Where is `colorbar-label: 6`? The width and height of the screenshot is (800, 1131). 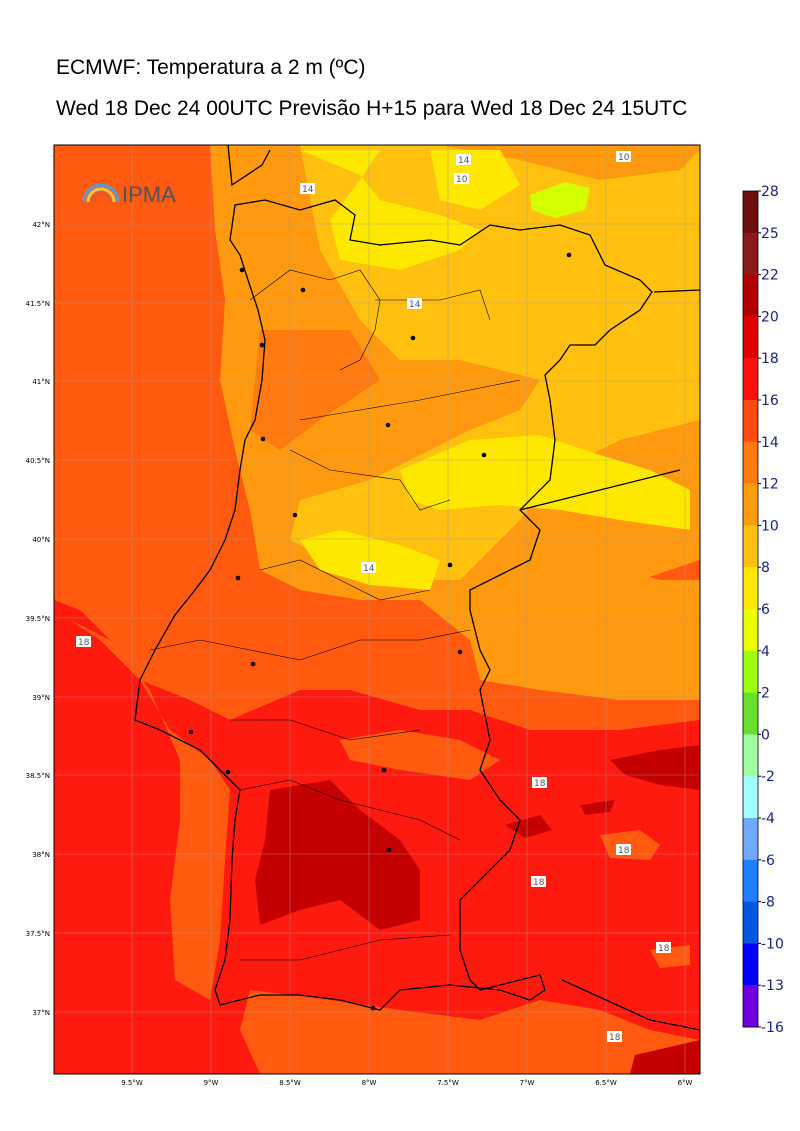 colorbar-label: 6 is located at coordinates (765, 610).